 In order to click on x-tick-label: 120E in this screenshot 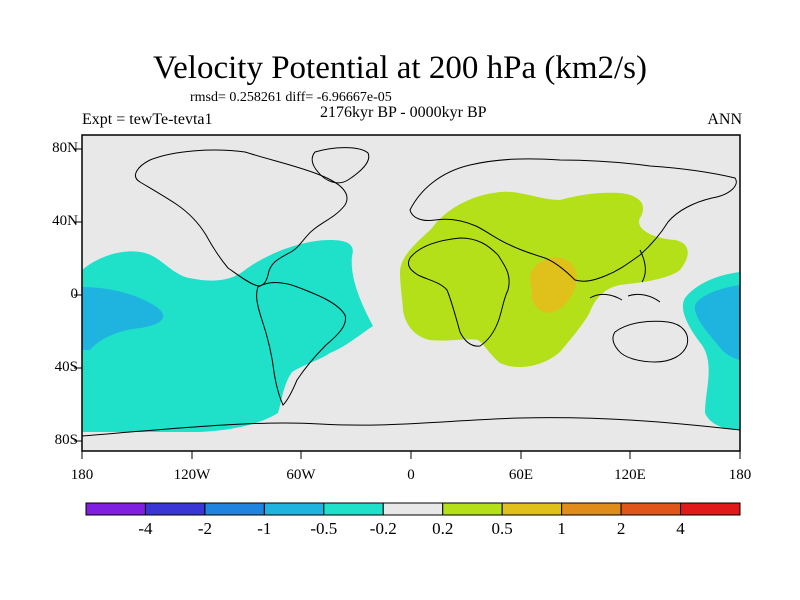, I will do `click(630, 475)`.